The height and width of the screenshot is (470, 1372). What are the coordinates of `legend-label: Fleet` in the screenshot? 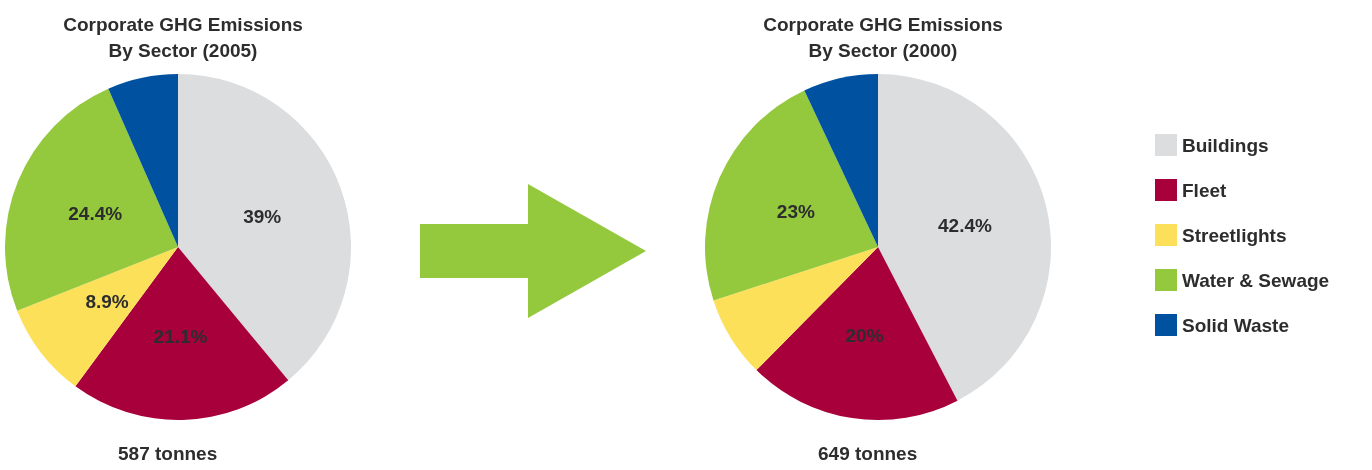 It's located at (1205, 190).